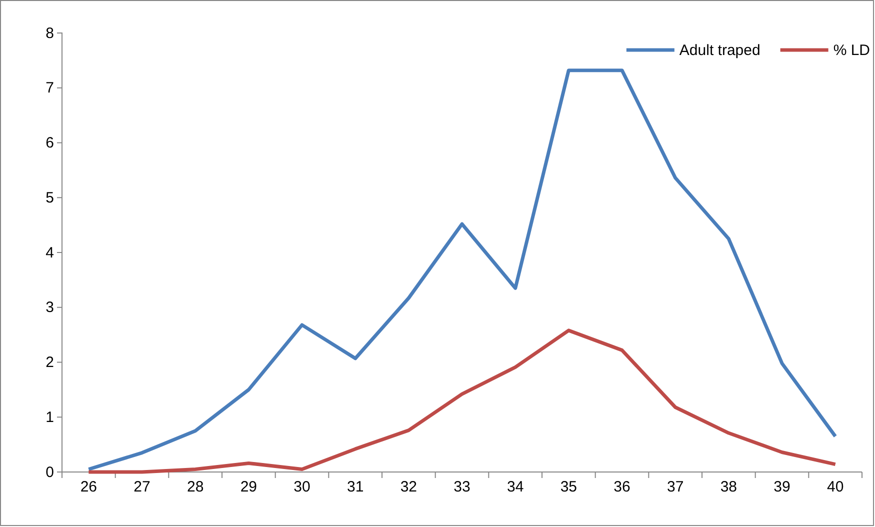 Image resolution: width=875 pixels, height=527 pixels. What do you see at coordinates (675, 487) in the screenshot?
I see `x-tick-label: 37` at bounding box center [675, 487].